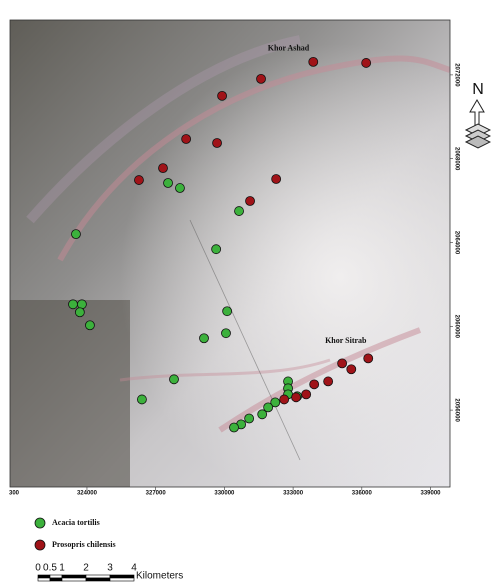  What do you see at coordinates (14, 494) in the screenshot?
I see `x-tick-label: 300` at bounding box center [14, 494].